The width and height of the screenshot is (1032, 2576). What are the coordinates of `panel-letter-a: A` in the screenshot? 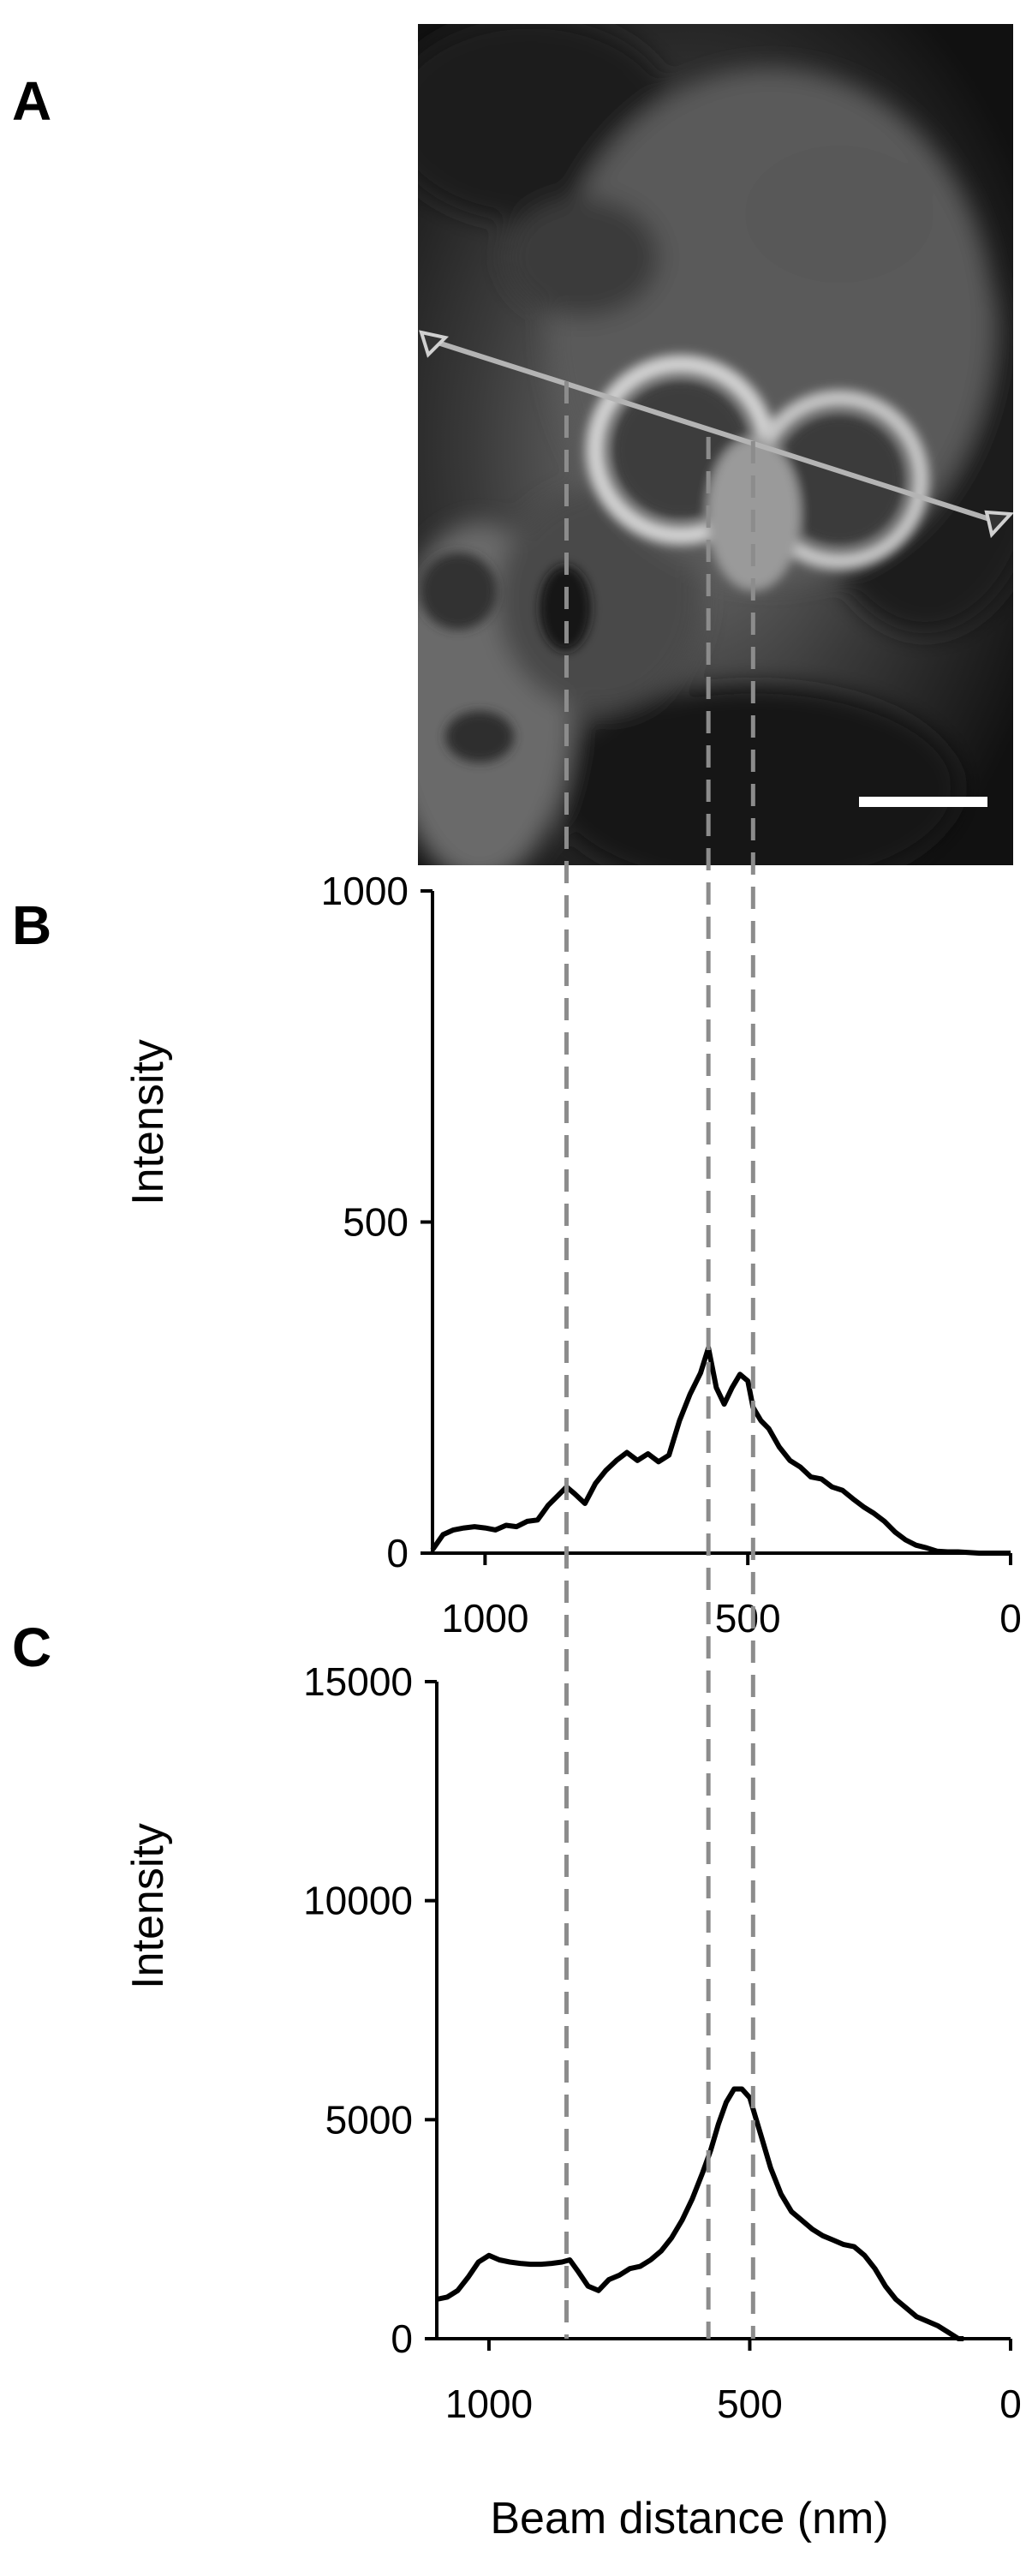 It's located at (31, 101).